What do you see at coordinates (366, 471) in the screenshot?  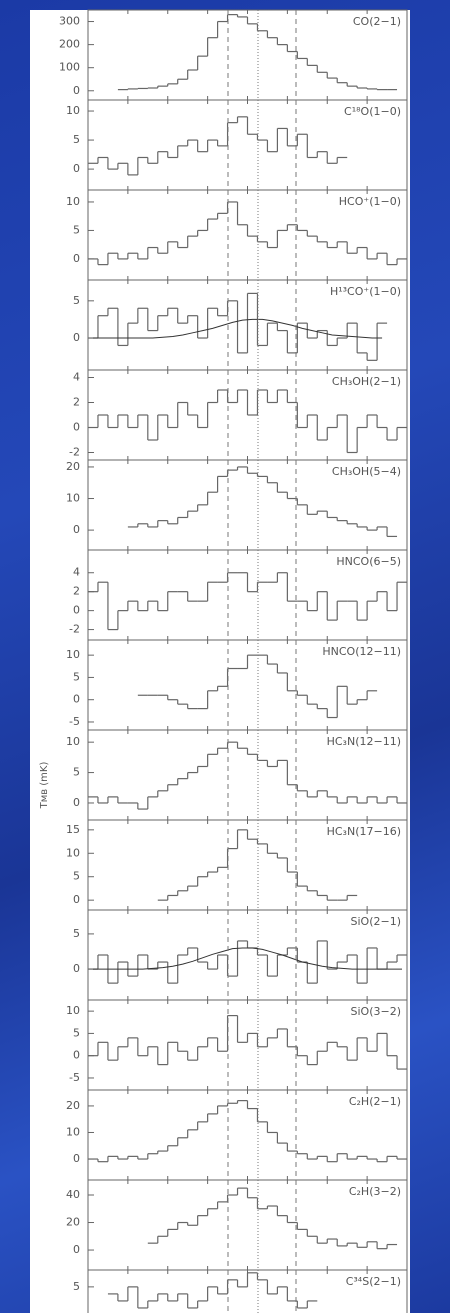 I see `line-label: CH₃OH(5−4)` at bounding box center [366, 471].